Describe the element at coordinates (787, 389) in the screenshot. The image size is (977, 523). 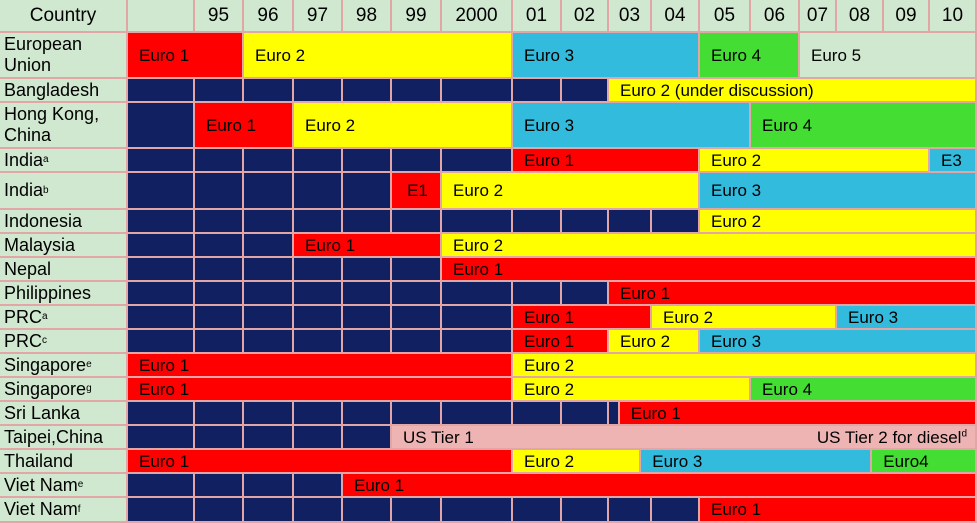
I see `standard-label: Euro 4` at that location.